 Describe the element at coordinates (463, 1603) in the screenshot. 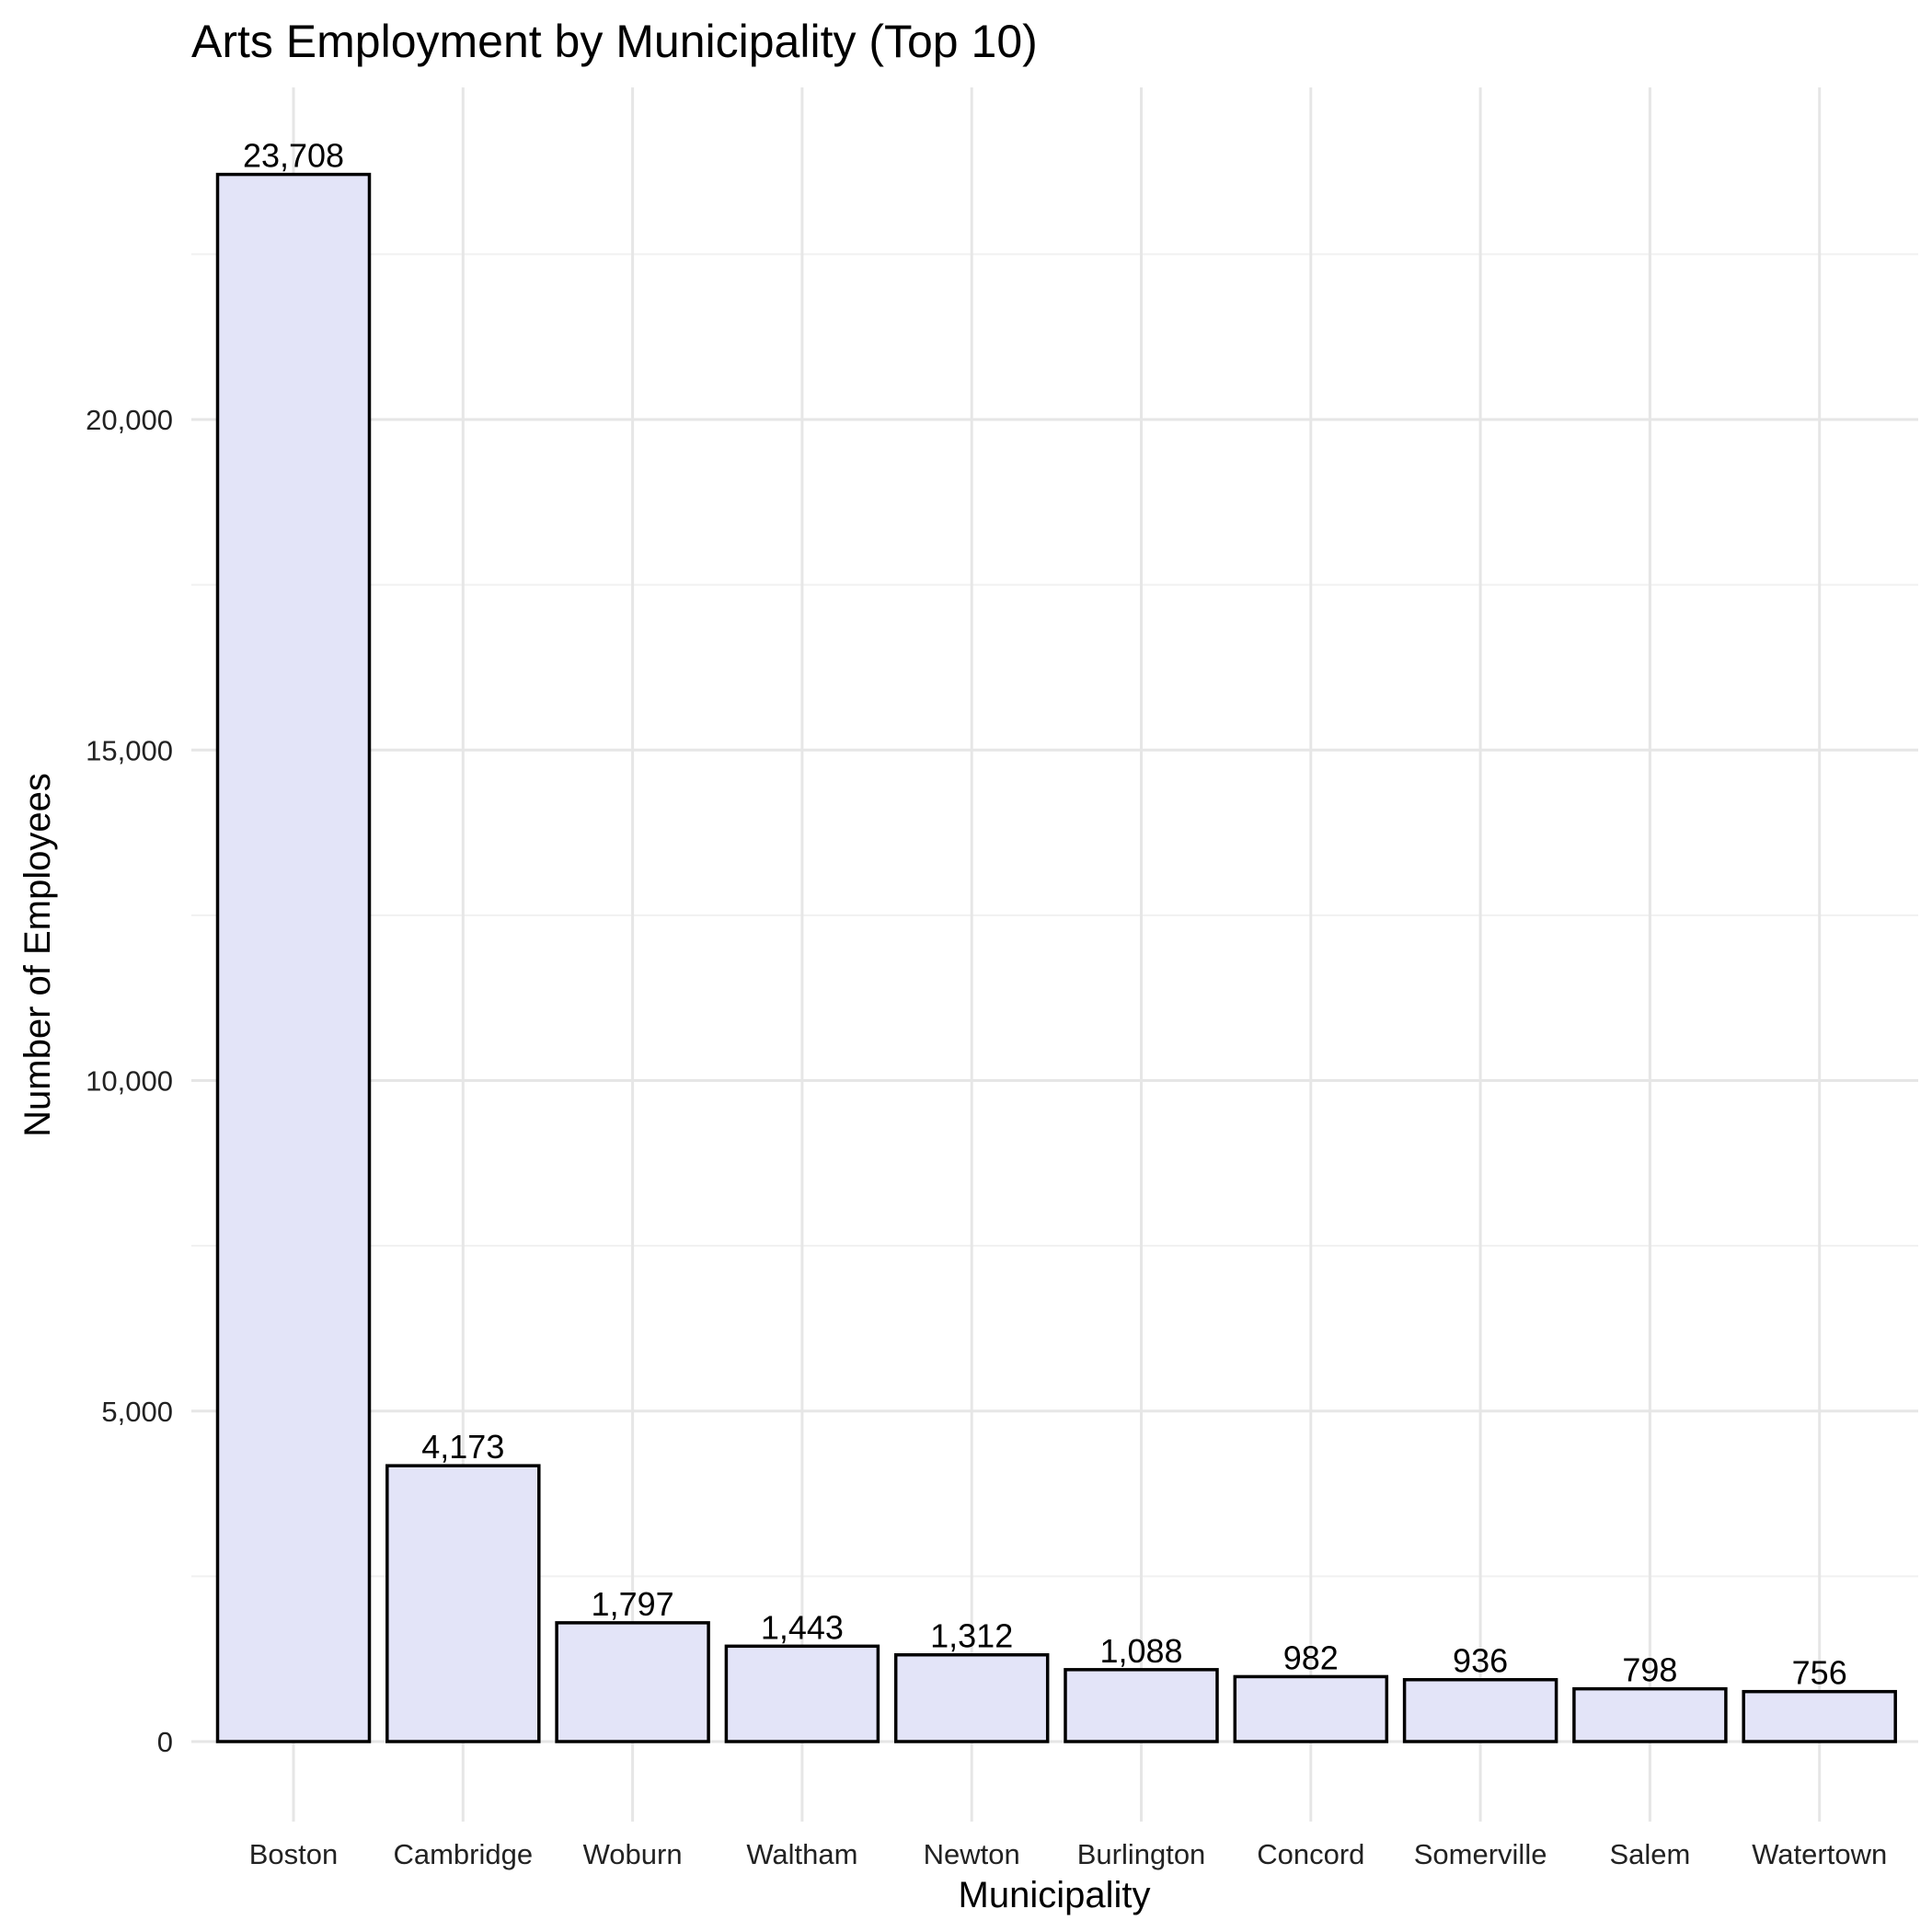

I see `bar-cambridge` at that location.